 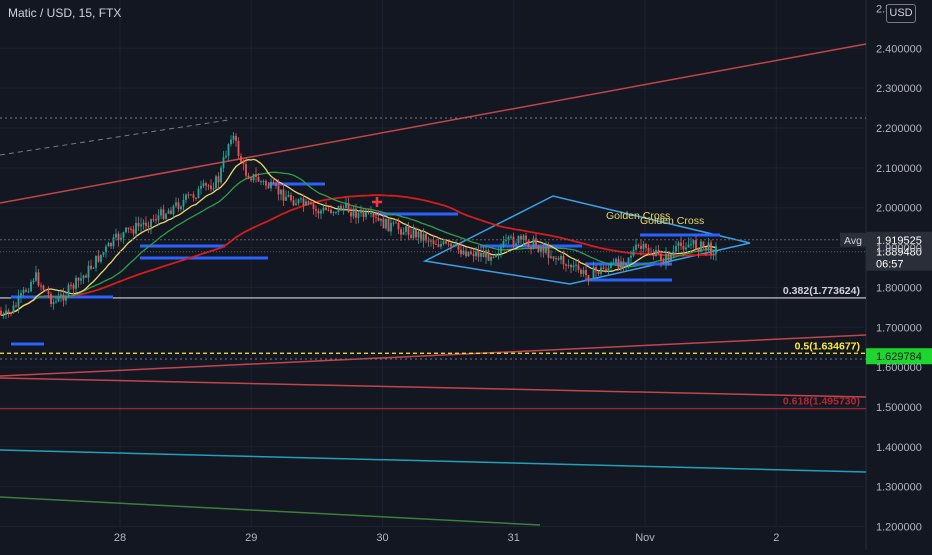 I want to click on golden-cross-label: Golden Cross, so click(x=638, y=216).